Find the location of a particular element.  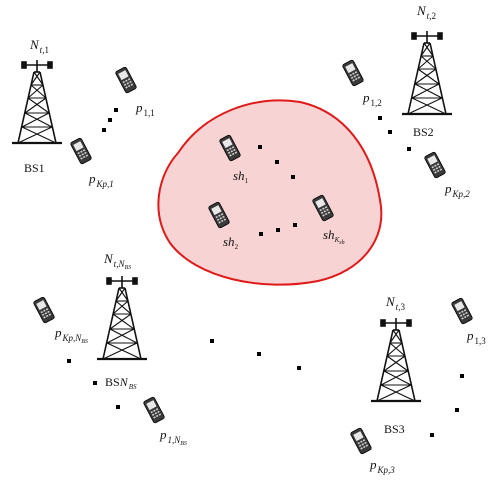

mobile-phone-icon-pkp1 is located at coordinates (81, 151).